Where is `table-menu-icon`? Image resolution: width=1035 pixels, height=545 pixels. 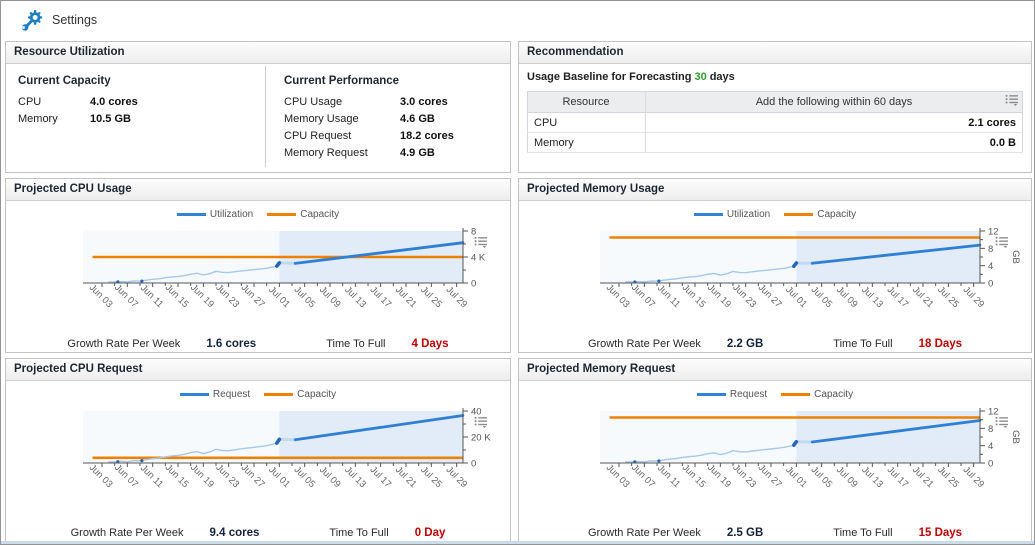 table-menu-icon is located at coordinates (1012, 101).